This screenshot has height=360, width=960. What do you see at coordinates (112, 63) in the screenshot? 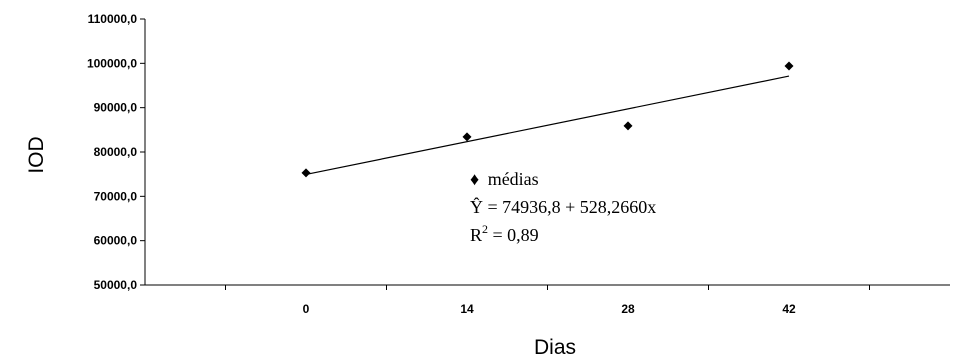
I see `y-tick-label: 100000,0` at bounding box center [112, 63].